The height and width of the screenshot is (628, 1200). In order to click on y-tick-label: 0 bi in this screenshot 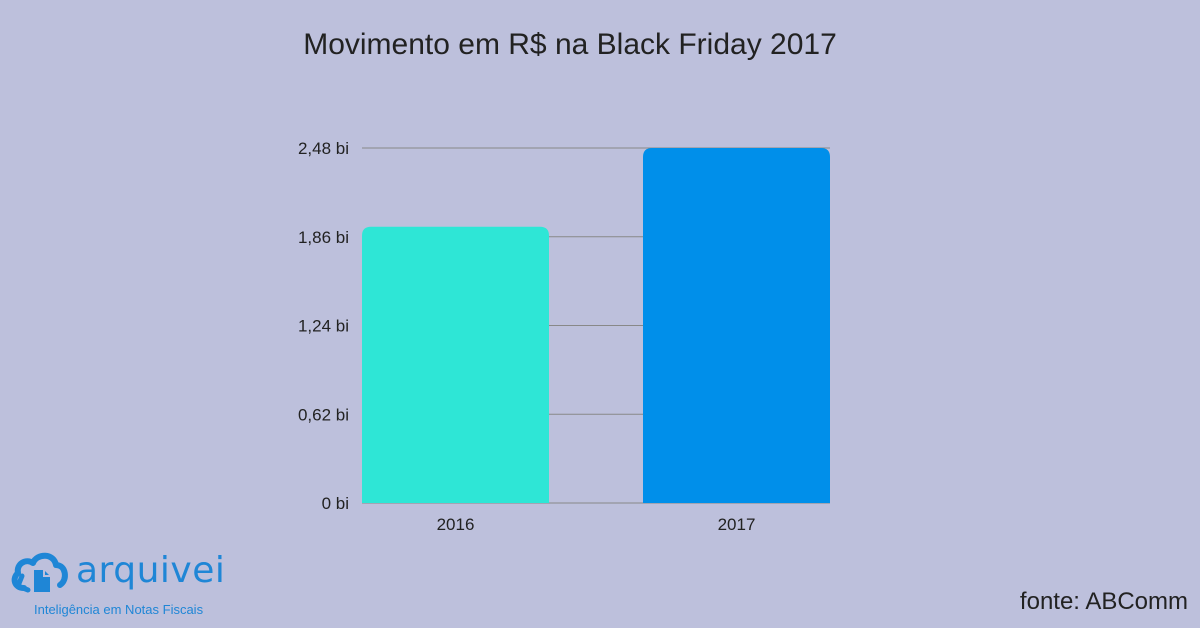, I will do `click(335, 503)`.